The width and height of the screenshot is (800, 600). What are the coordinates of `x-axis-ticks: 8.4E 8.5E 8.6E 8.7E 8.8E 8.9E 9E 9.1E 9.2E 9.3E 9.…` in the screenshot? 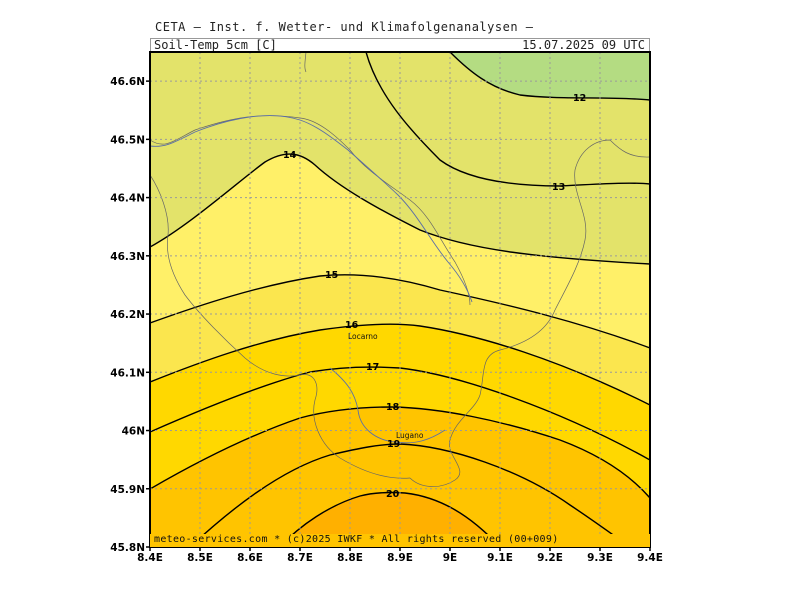 It's located at (400, 555).